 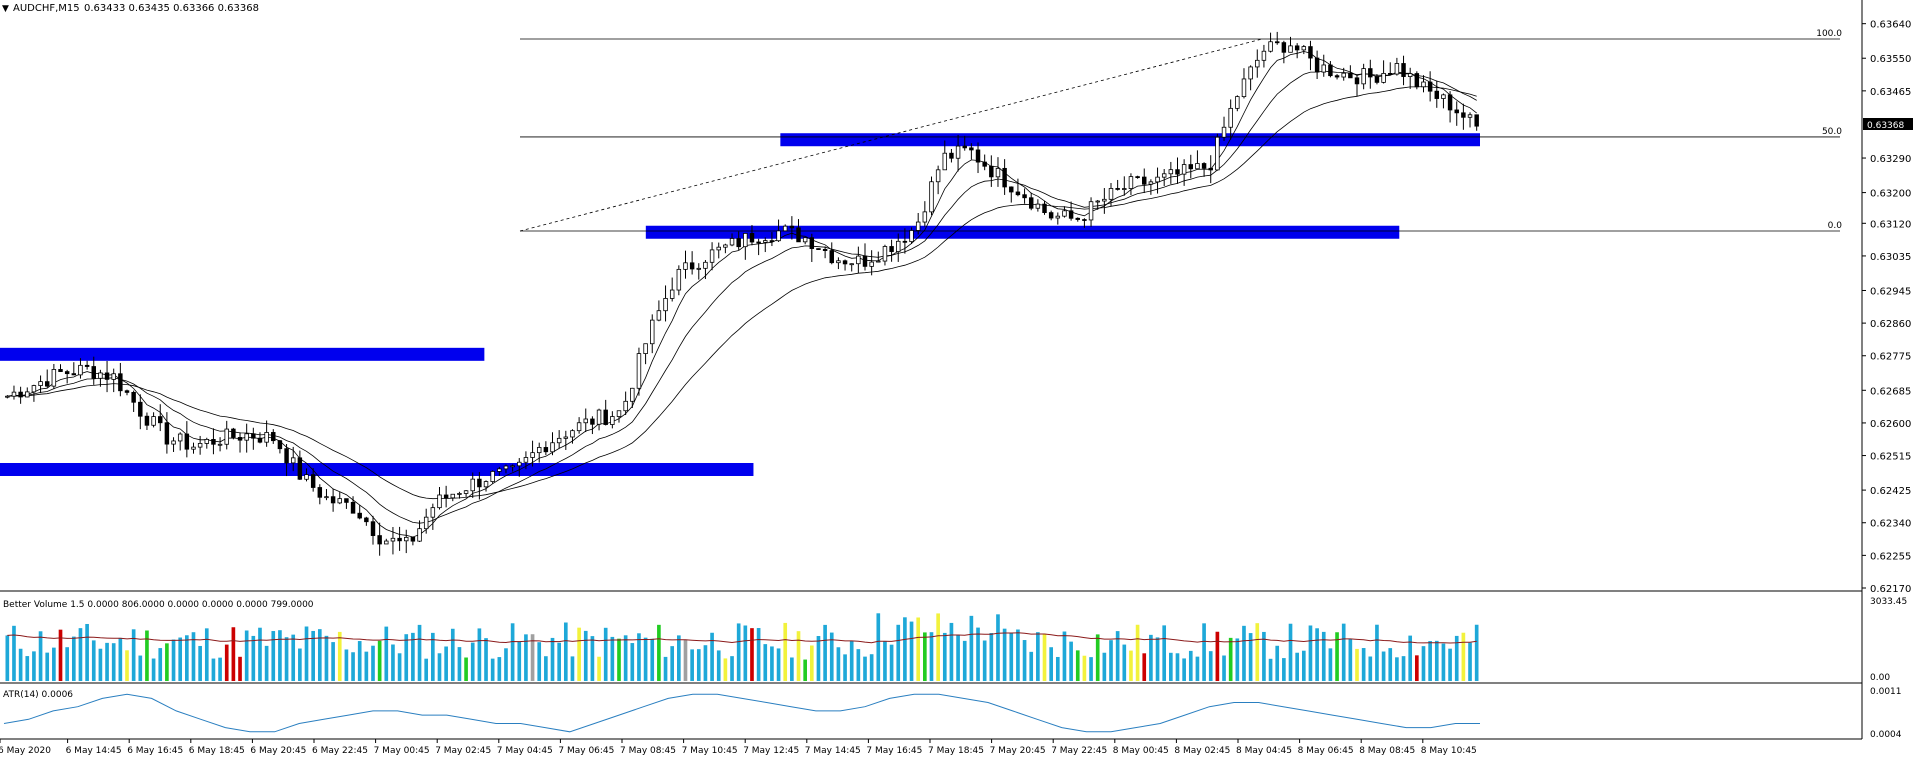 What do you see at coordinates (5, 9) in the screenshot?
I see `chart-menu-triangle: ▼` at bounding box center [5, 9].